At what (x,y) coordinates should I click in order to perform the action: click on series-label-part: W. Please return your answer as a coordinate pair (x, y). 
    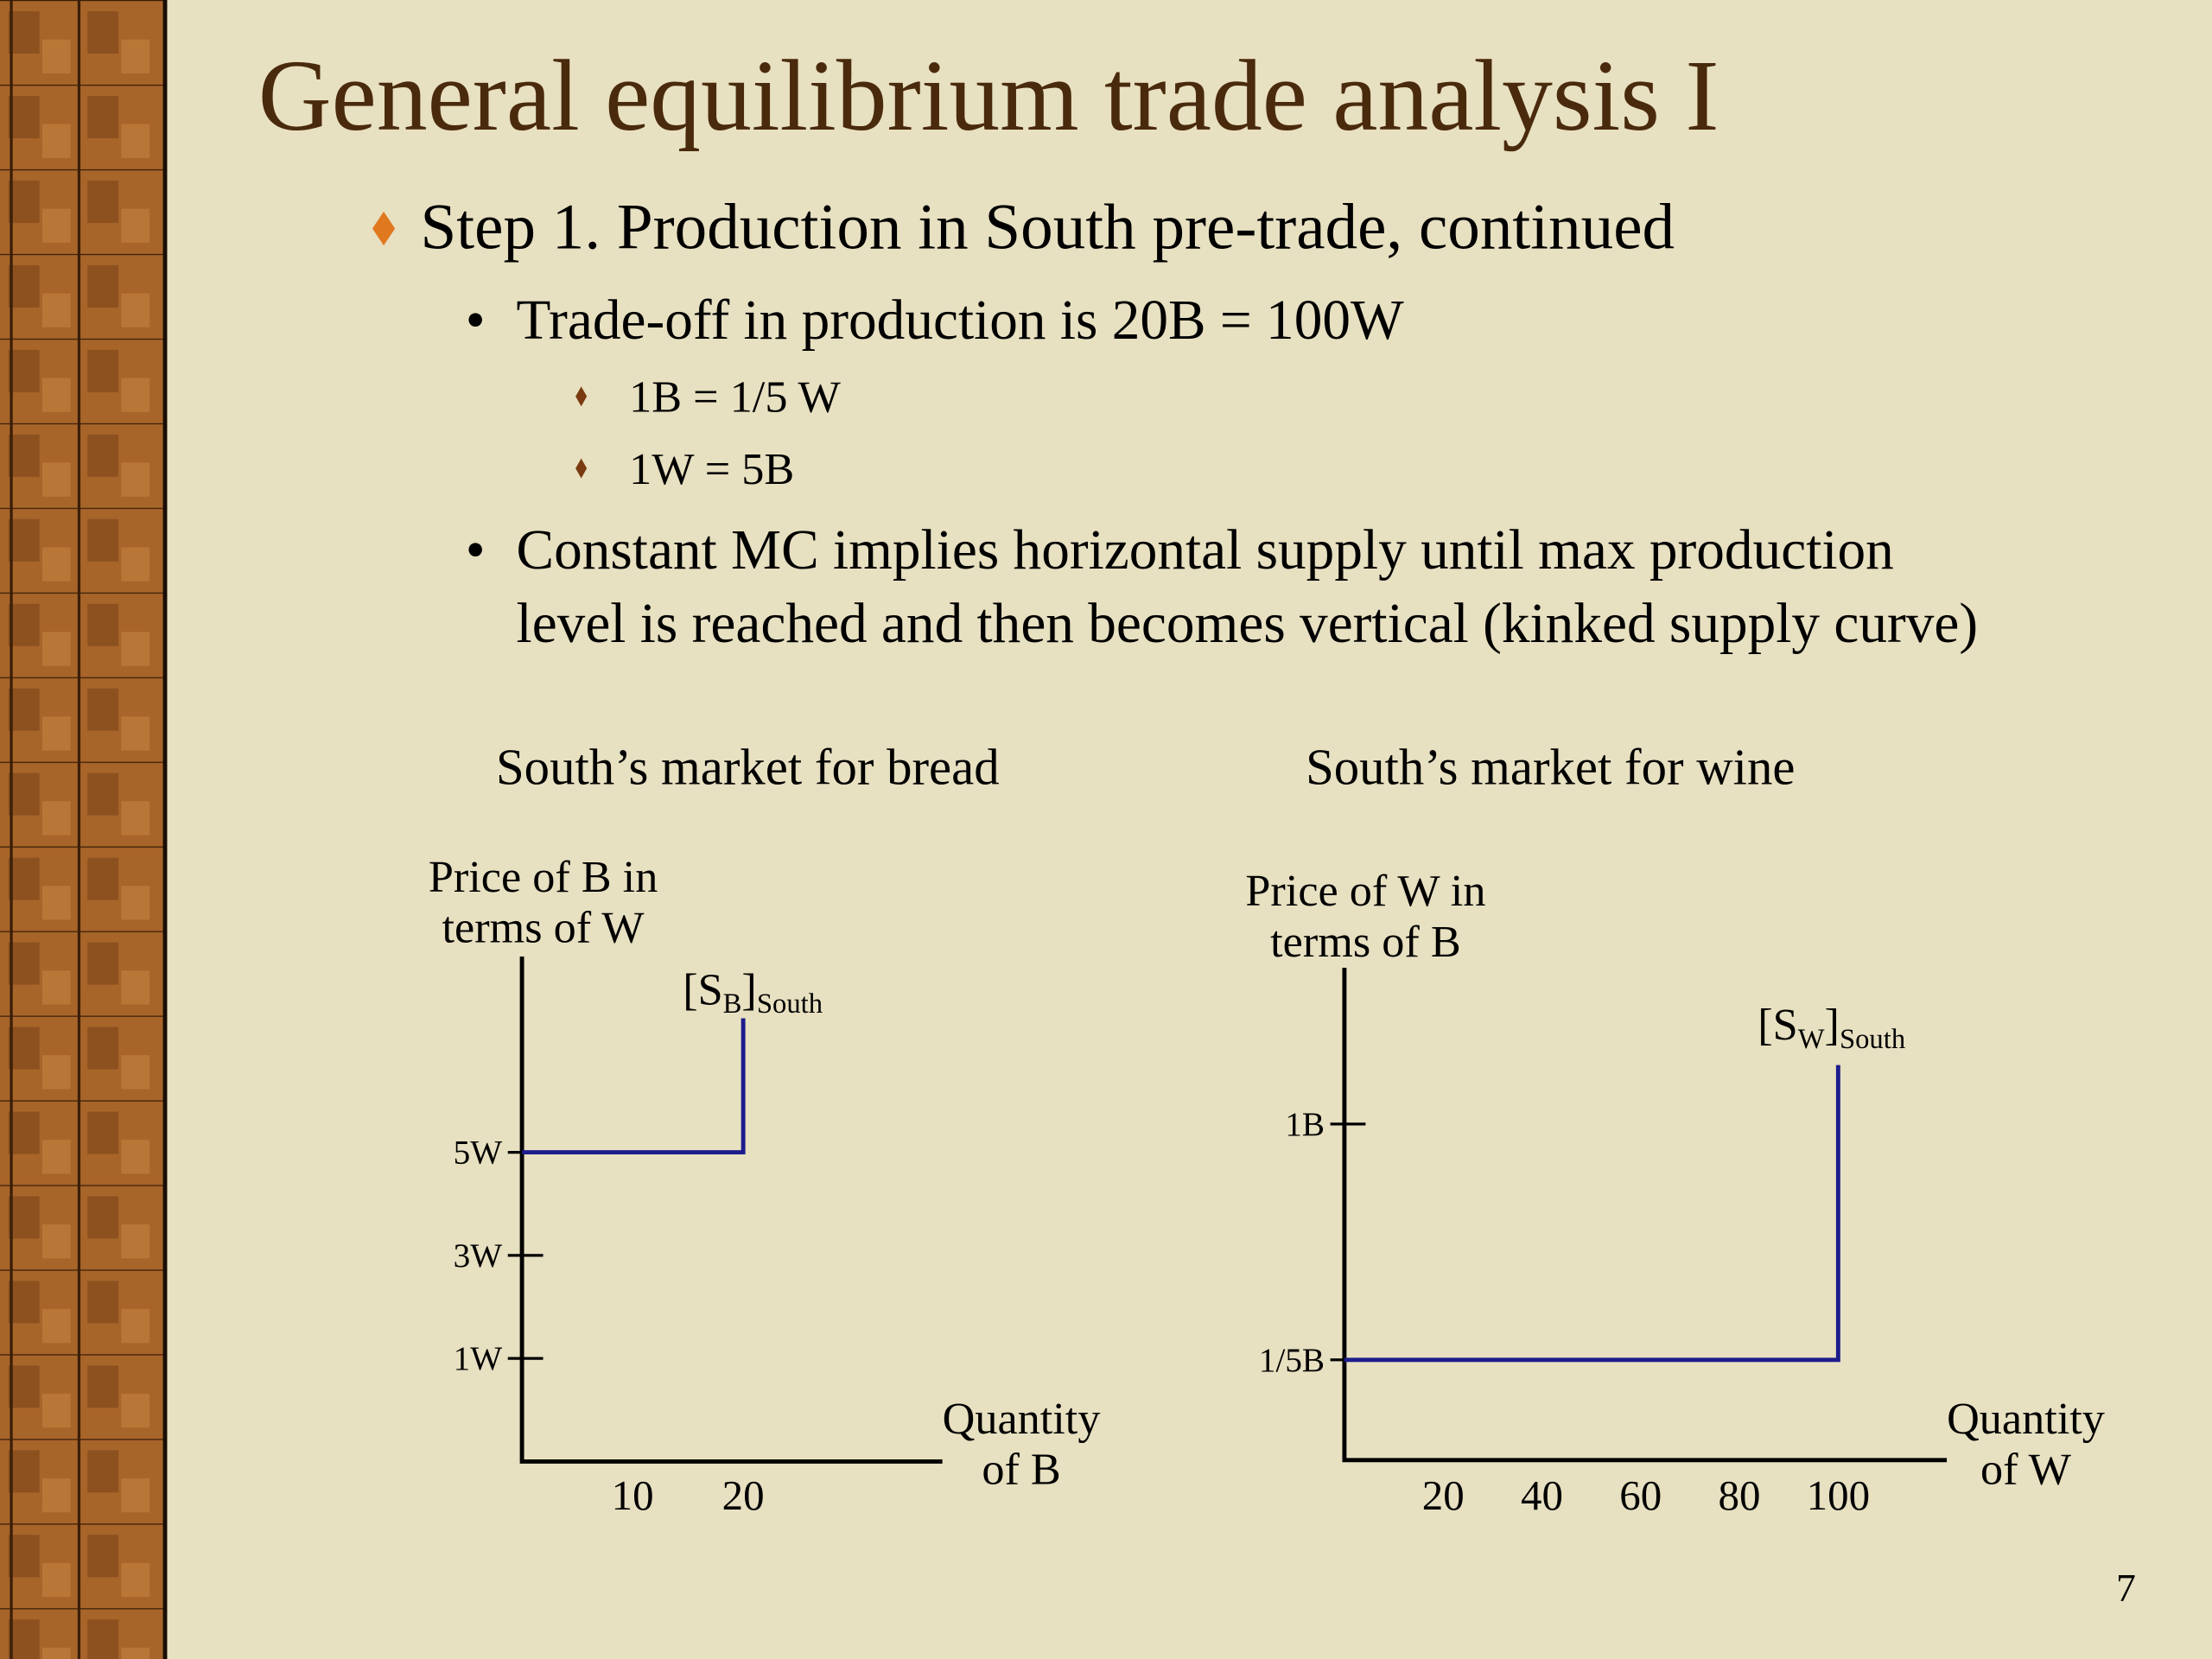
    Looking at the image, I should click on (1811, 1039).